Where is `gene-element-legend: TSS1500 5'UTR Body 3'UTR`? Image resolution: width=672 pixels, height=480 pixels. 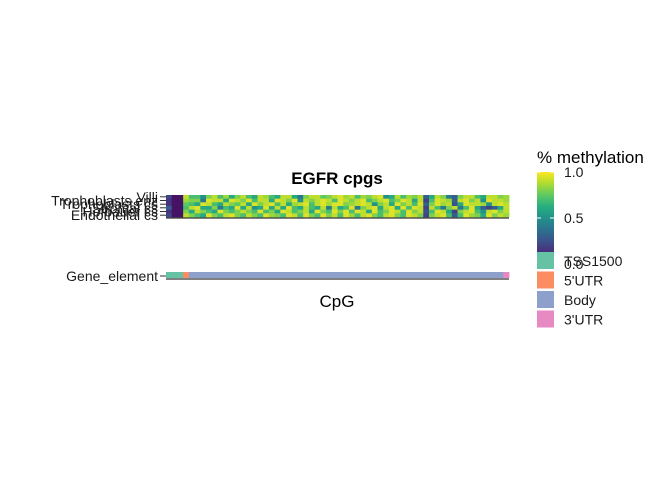 gene-element-legend: TSS1500 5'UTR Body 3'UTR is located at coordinates (580, 290).